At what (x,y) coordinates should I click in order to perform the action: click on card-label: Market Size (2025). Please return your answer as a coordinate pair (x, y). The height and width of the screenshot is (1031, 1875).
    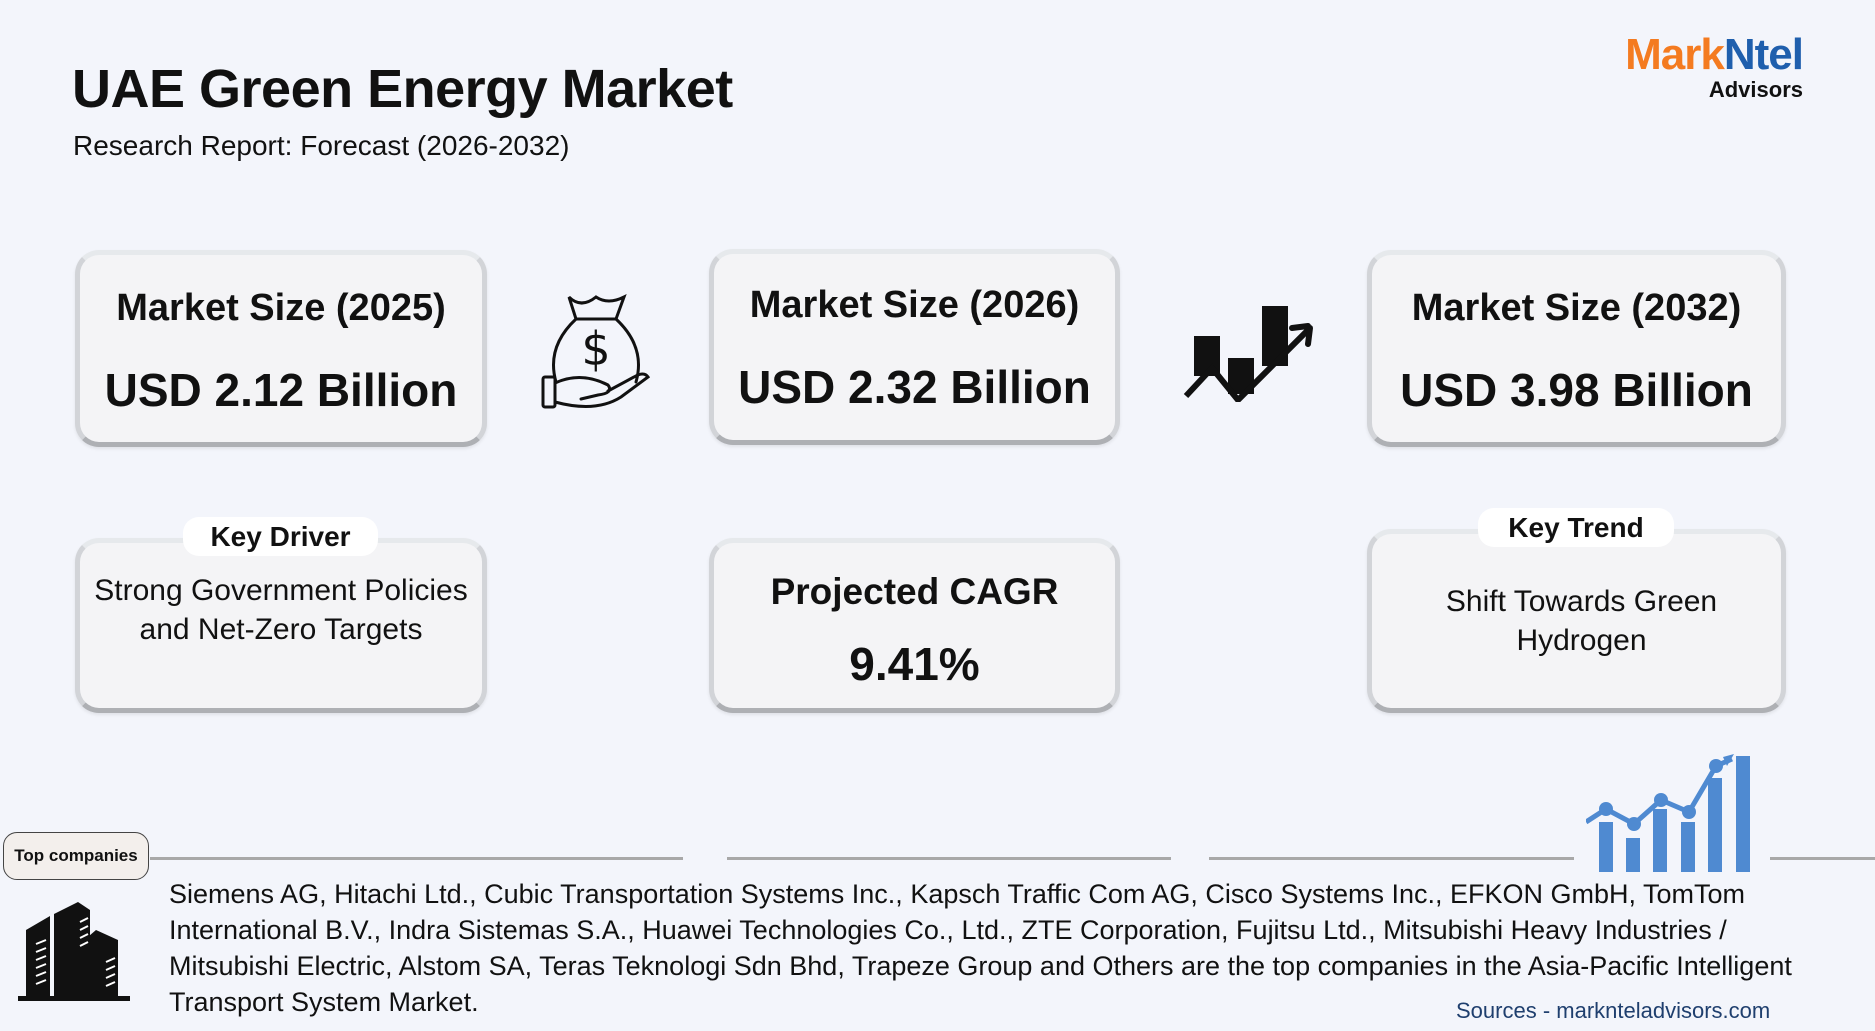
    Looking at the image, I should click on (281, 308).